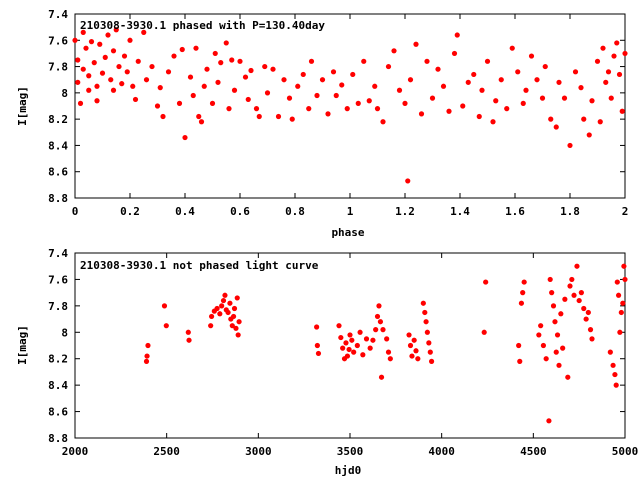 This screenshot has height=484, width=640. Describe the element at coordinates (130, 211) in the screenshot. I see `x-tick-label: 0.2` at that location.